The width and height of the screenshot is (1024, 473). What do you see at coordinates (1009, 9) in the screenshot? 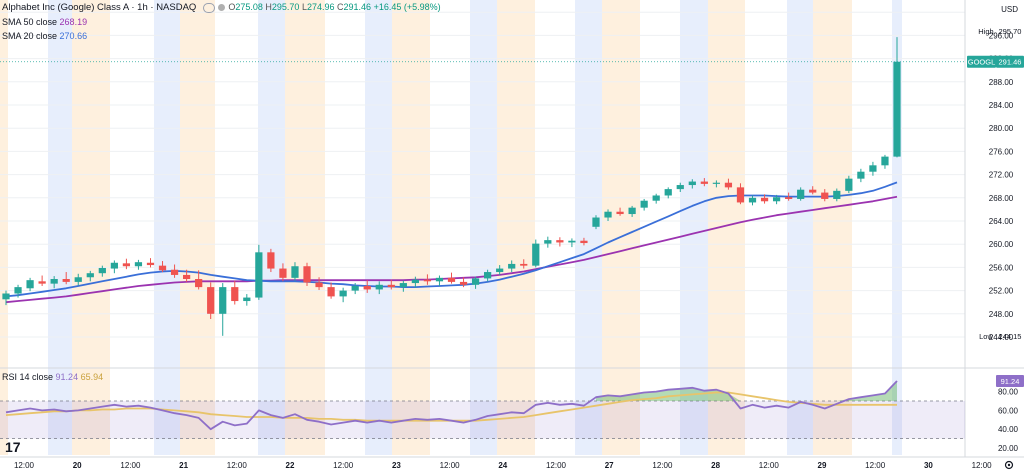
I see `currency-label: USD` at bounding box center [1009, 9].